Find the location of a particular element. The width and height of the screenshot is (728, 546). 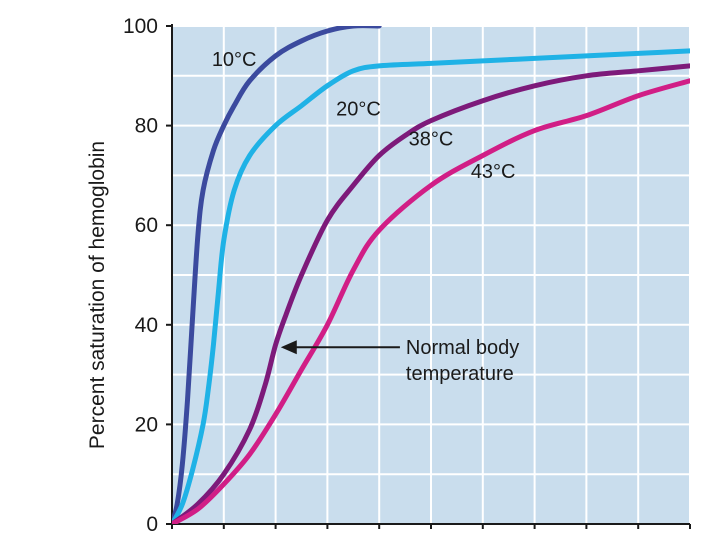

y-tick-labels: 0 20 40 60 80 100 is located at coordinates (140, 275).